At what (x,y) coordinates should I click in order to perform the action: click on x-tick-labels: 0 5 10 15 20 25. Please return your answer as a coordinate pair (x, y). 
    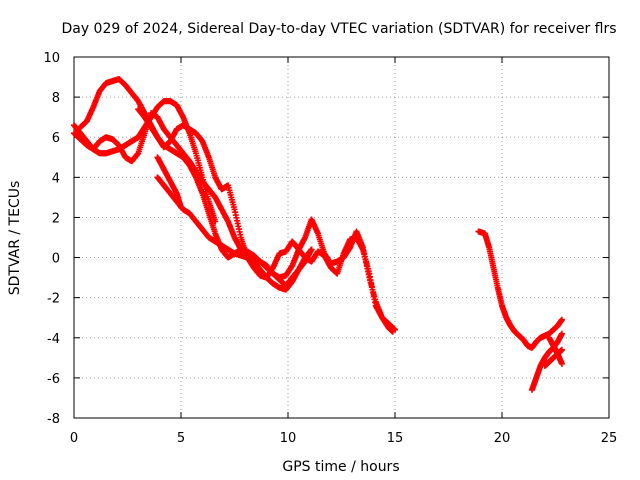
    Looking at the image, I should click on (343, 438).